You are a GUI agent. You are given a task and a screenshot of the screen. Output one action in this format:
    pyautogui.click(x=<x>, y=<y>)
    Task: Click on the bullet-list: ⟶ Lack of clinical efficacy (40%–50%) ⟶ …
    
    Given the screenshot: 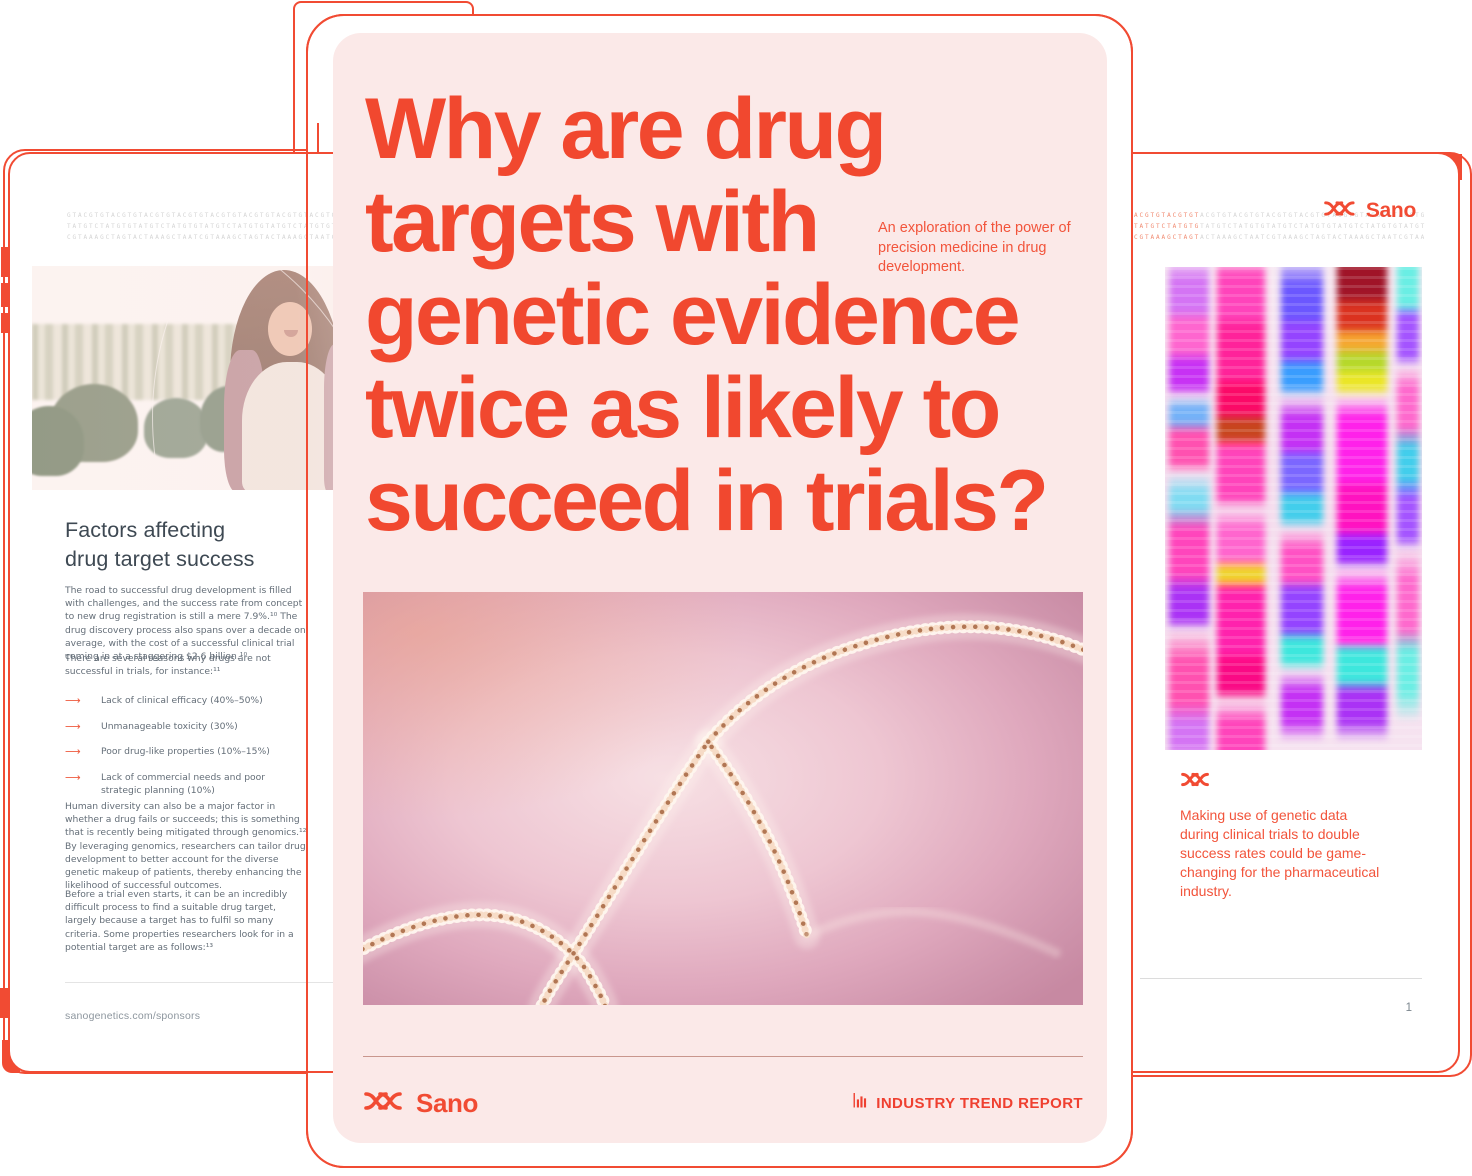 What is the action you would take?
    pyautogui.click(x=179, y=752)
    